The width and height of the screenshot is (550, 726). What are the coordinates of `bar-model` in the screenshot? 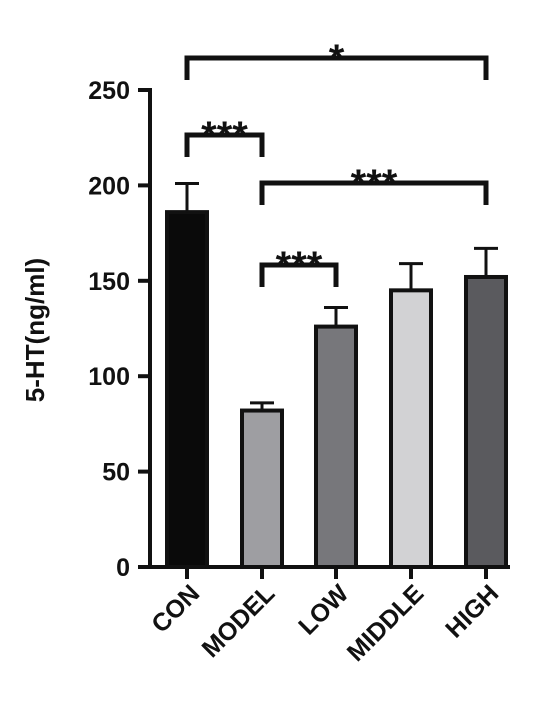 It's located at (262, 488).